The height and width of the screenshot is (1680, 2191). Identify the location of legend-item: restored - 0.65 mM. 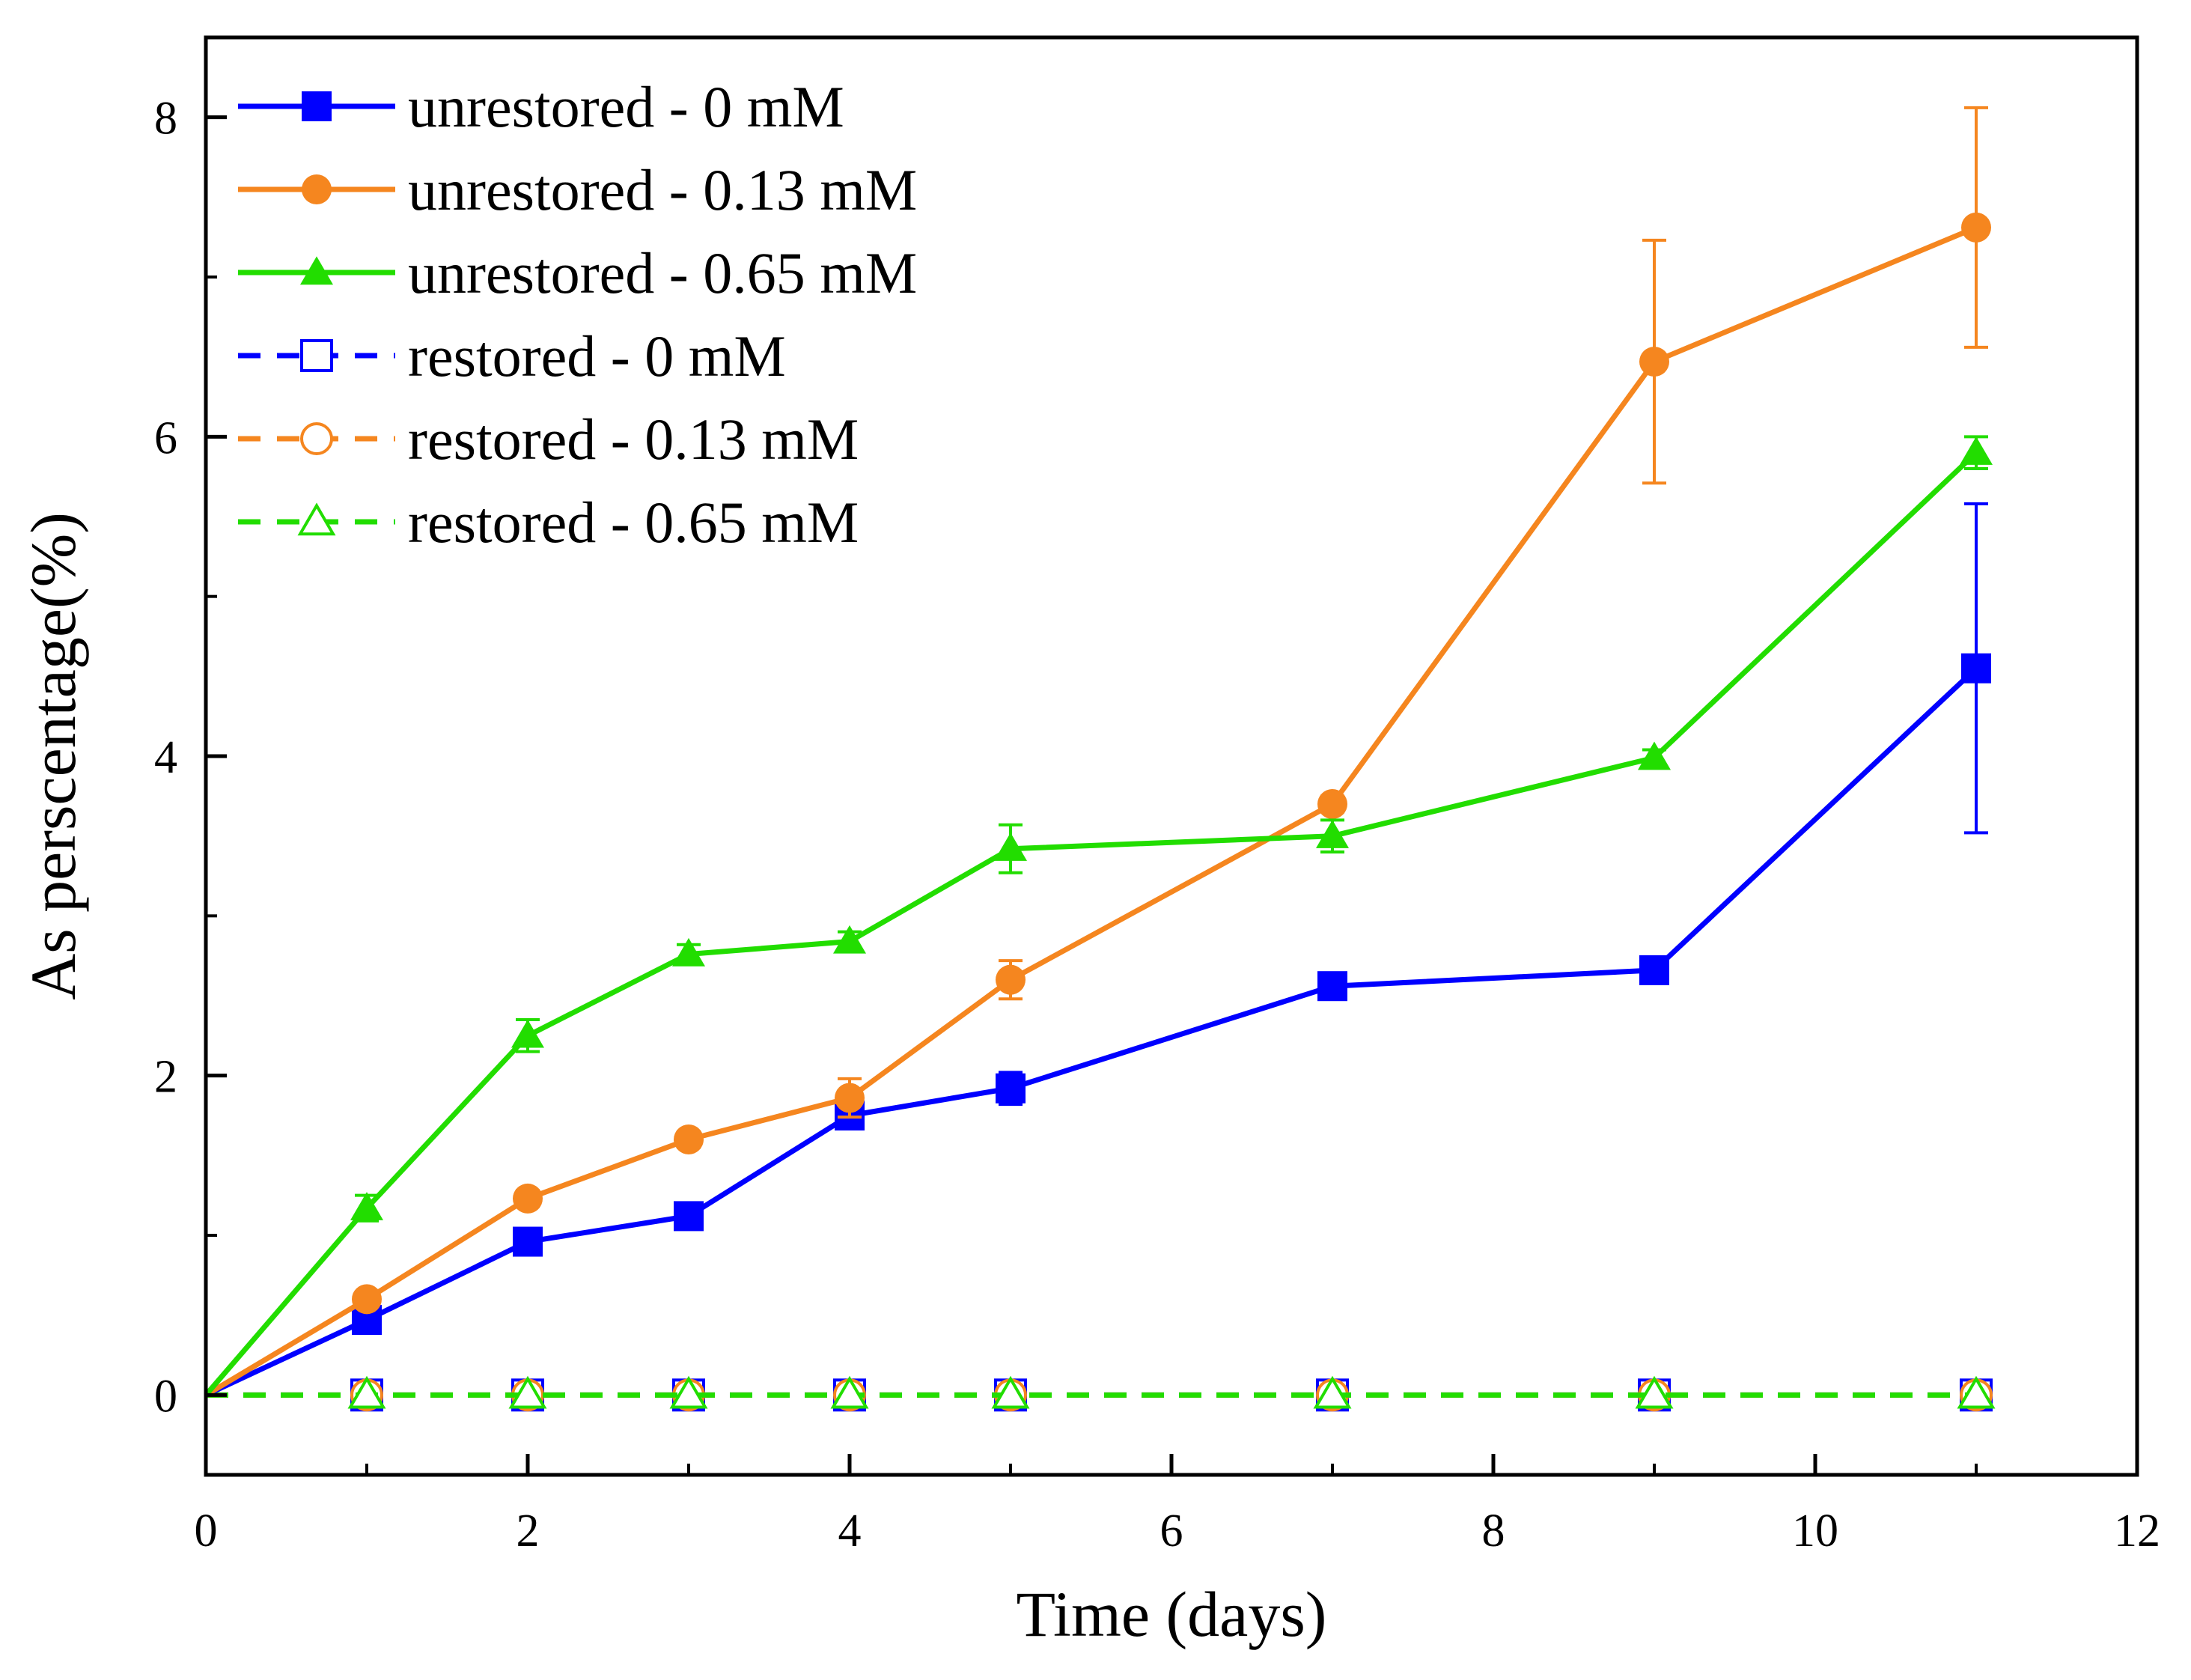
(548, 522).